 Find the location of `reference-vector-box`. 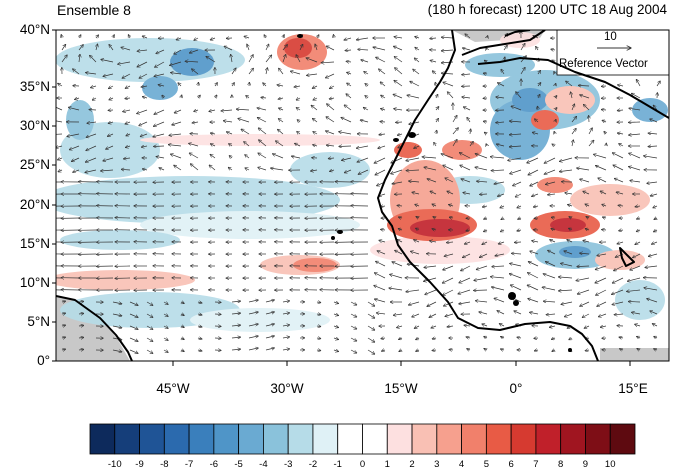

reference-vector-box is located at coordinates (612, 53).